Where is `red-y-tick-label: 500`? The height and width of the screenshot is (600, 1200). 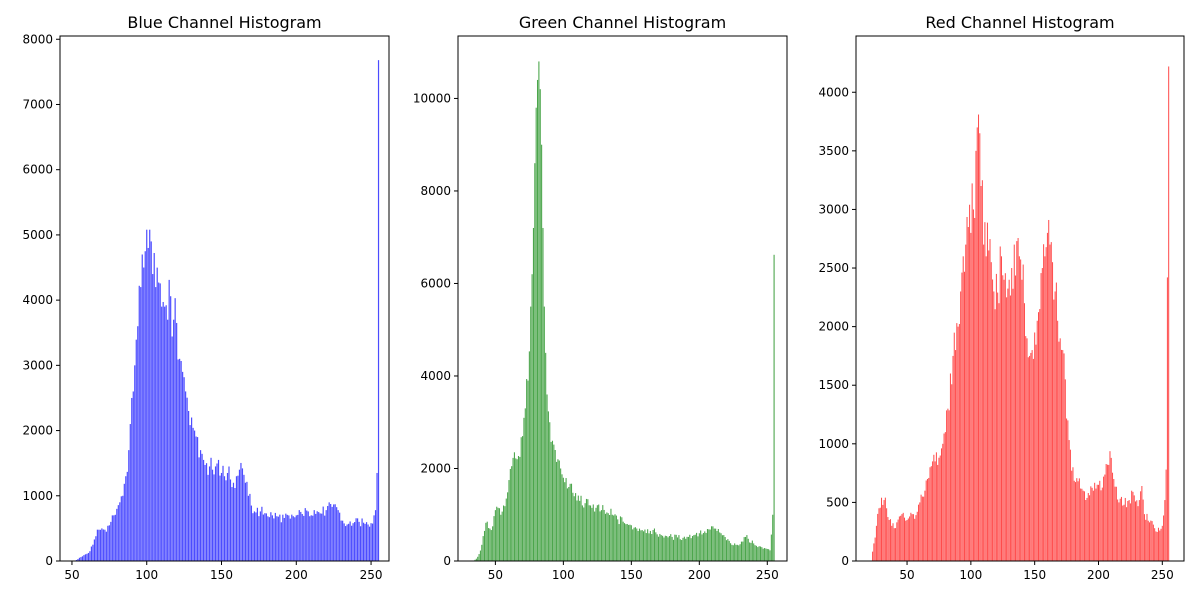
red-y-tick-label: 500 is located at coordinates (837, 502).